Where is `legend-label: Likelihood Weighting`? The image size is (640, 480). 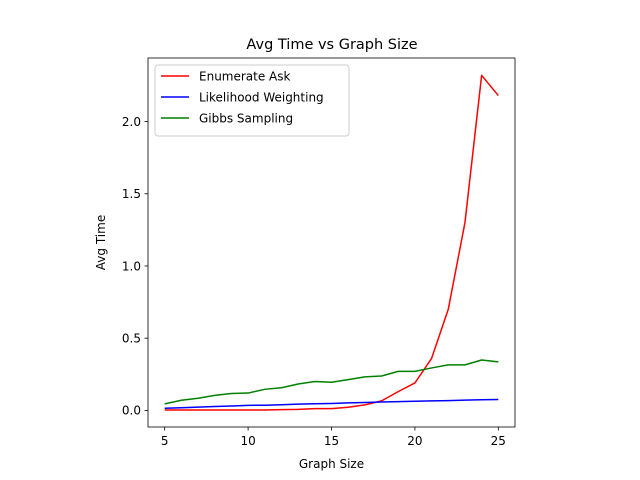 legend-label: Likelihood Weighting is located at coordinates (261, 97).